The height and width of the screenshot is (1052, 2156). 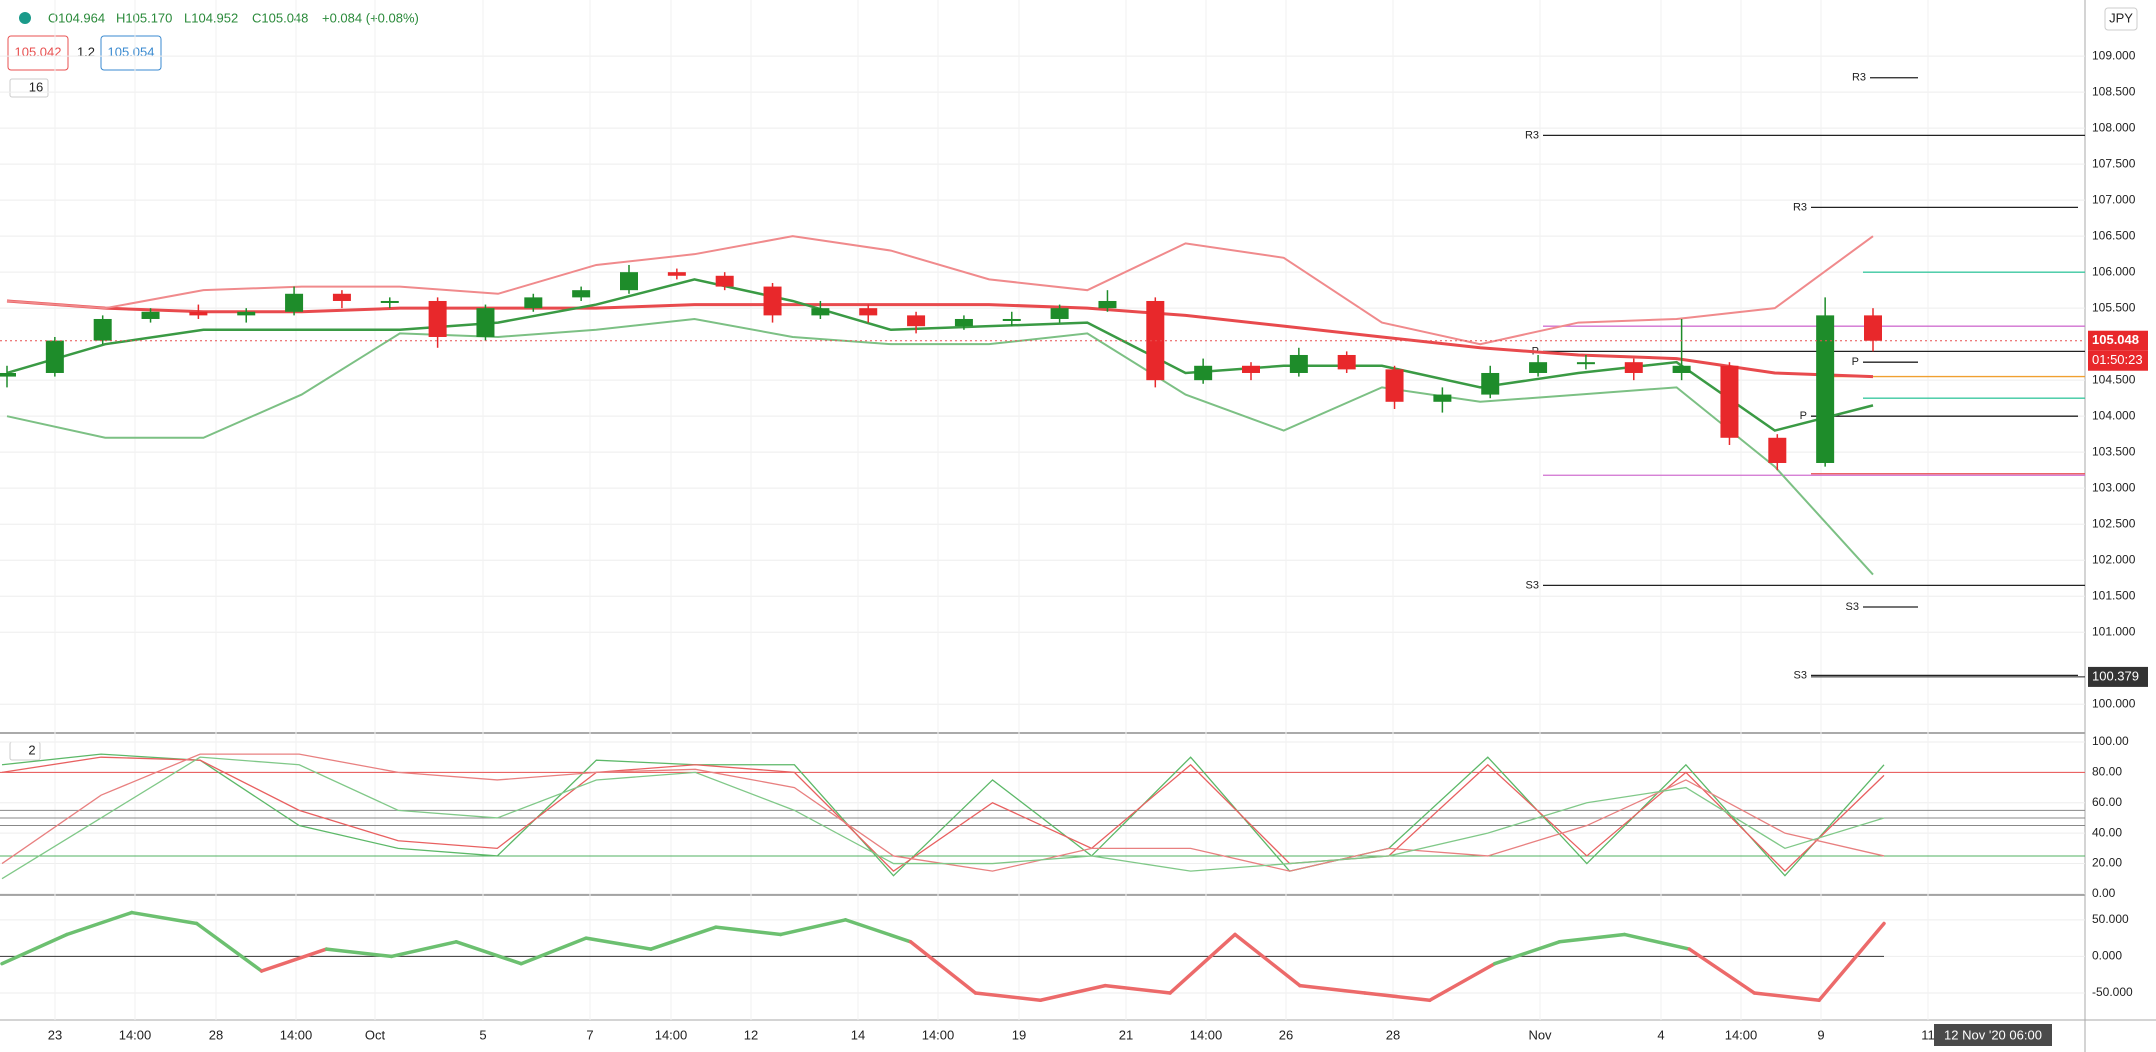 I want to click on y-tick-label: 104.000, so click(x=2114, y=415).